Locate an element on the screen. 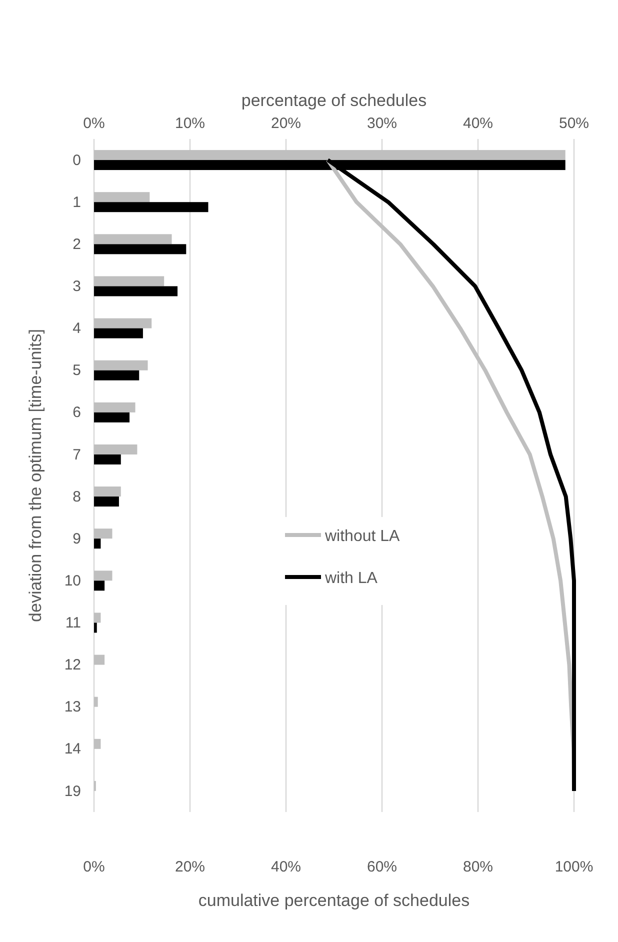  y-tick-label: 14 is located at coordinates (72, 749).